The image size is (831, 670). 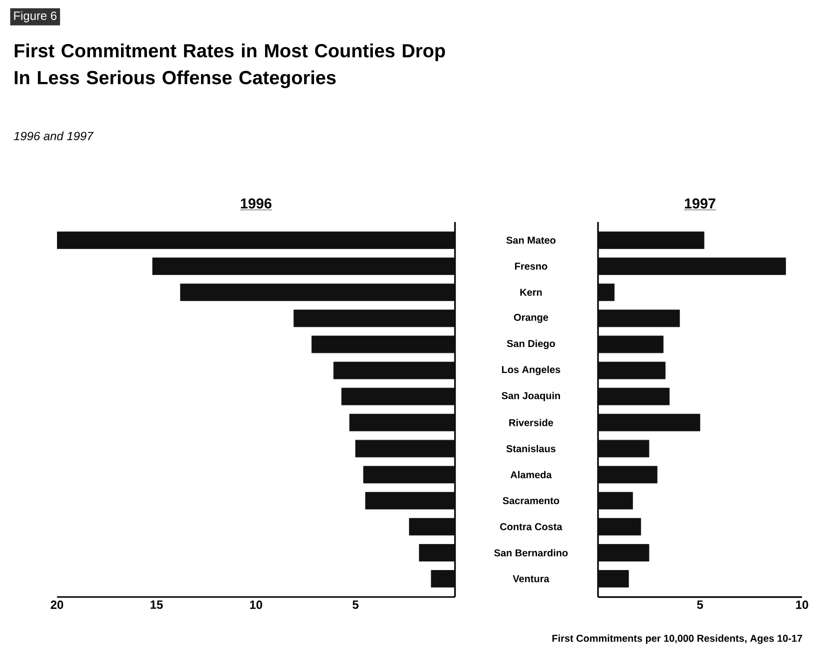 I want to click on y-tick-label: Sacramento, so click(x=531, y=500).